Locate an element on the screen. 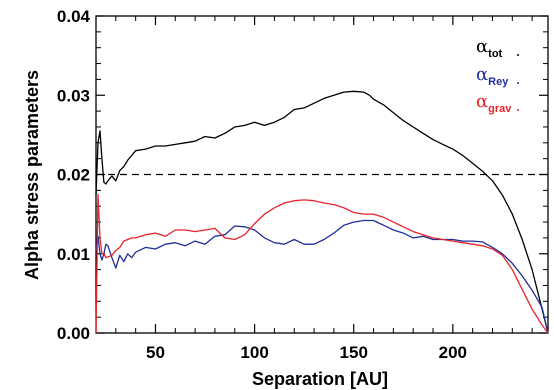 The width and height of the screenshot is (554, 390). x-axis-title: Separation [AU] is located at coordinates (320, 379).